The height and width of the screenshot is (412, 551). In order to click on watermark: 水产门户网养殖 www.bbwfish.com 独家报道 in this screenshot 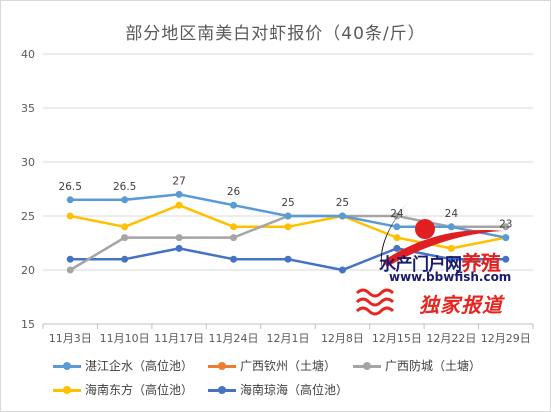, I will do `click(448, 261)`.